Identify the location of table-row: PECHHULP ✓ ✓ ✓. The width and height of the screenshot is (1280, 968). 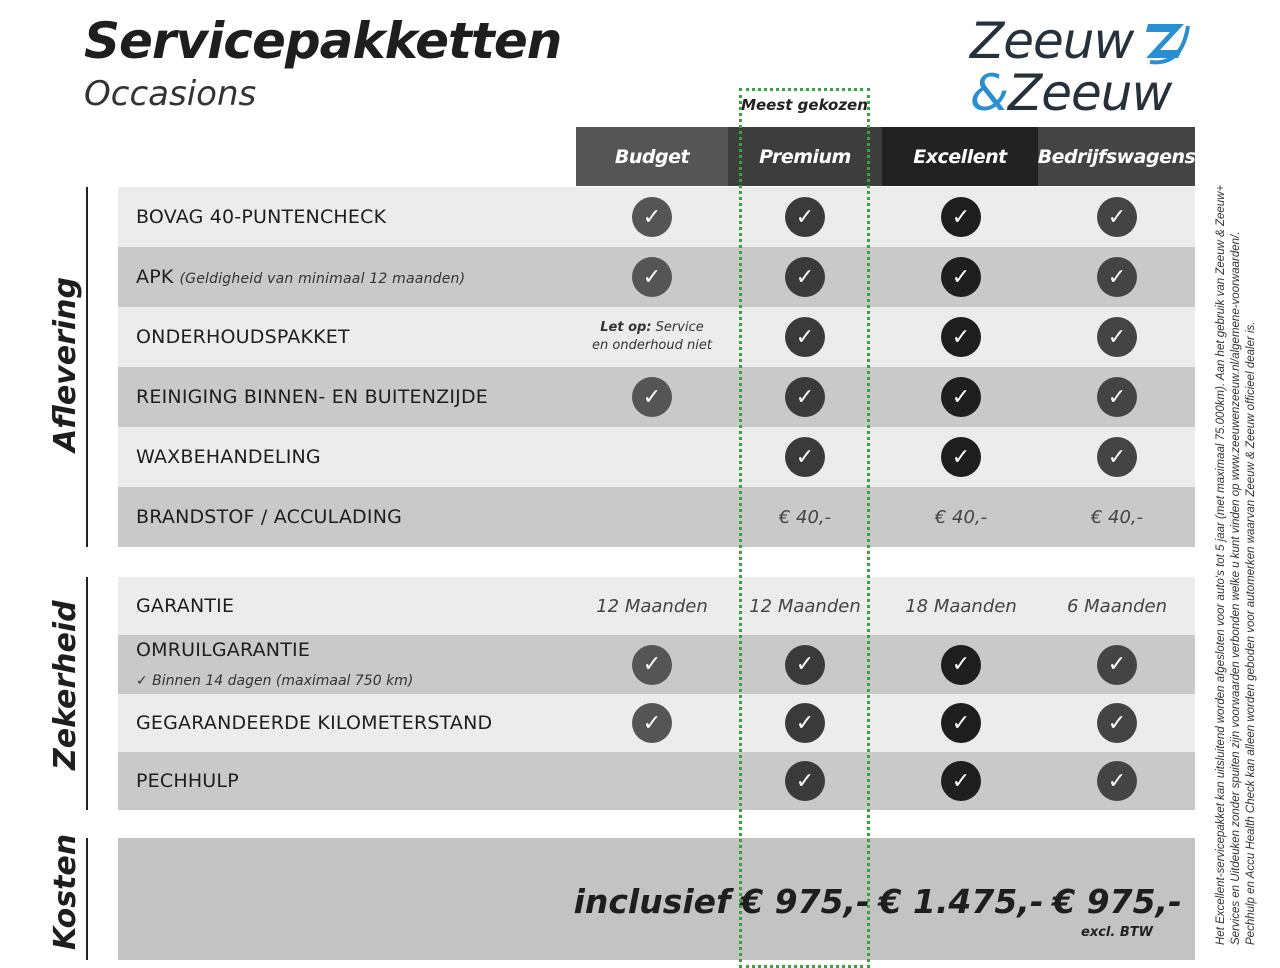
(656, 781).